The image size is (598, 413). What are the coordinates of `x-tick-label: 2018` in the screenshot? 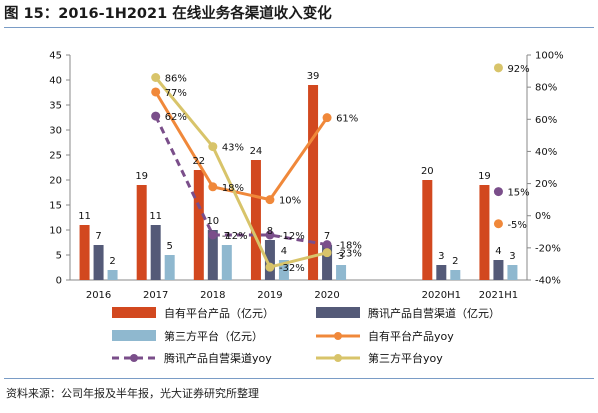 It's located at (212, 295).